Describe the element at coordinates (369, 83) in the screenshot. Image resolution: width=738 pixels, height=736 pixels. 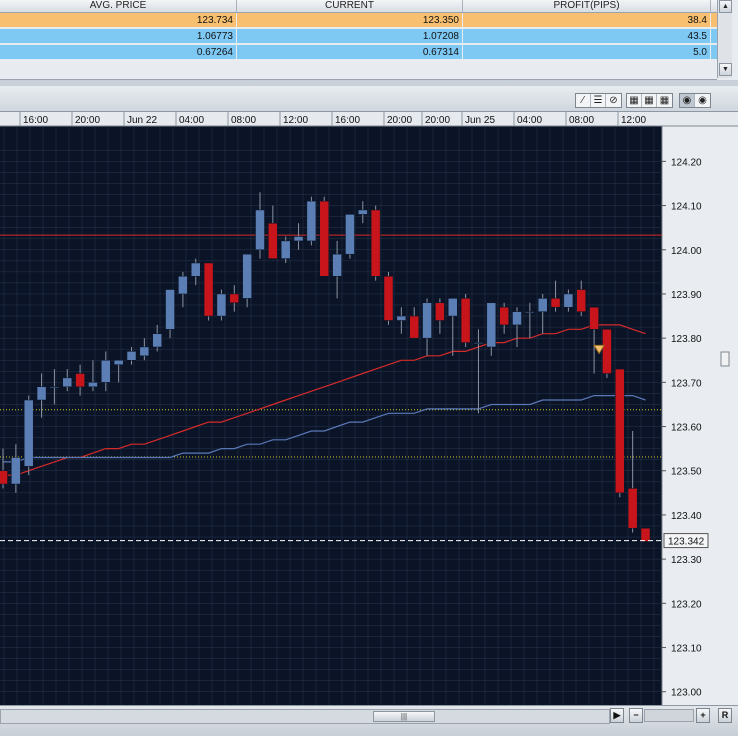
I see `panel-separator` at that location.